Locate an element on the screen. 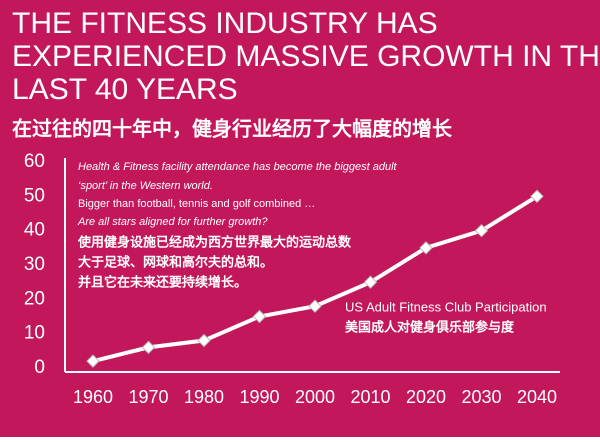 This screenshot has height=442, width=600. x-tick-label: 1990 is located at coordinates (259, 397).